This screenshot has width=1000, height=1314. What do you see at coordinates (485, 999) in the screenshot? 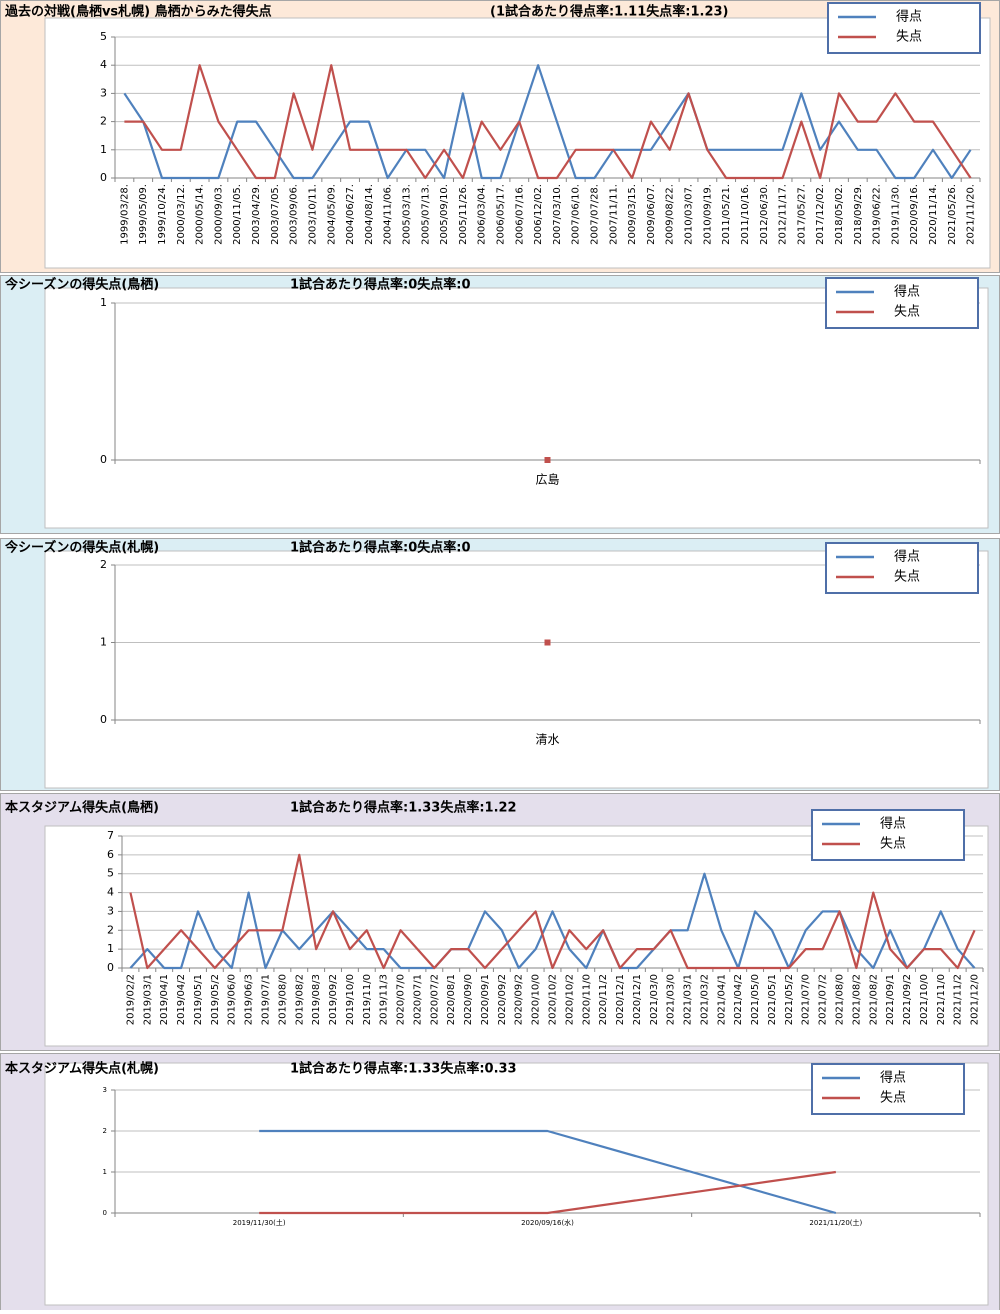
I see `x-tick-label: 2020/09/1` at bounding box center [485, 999].